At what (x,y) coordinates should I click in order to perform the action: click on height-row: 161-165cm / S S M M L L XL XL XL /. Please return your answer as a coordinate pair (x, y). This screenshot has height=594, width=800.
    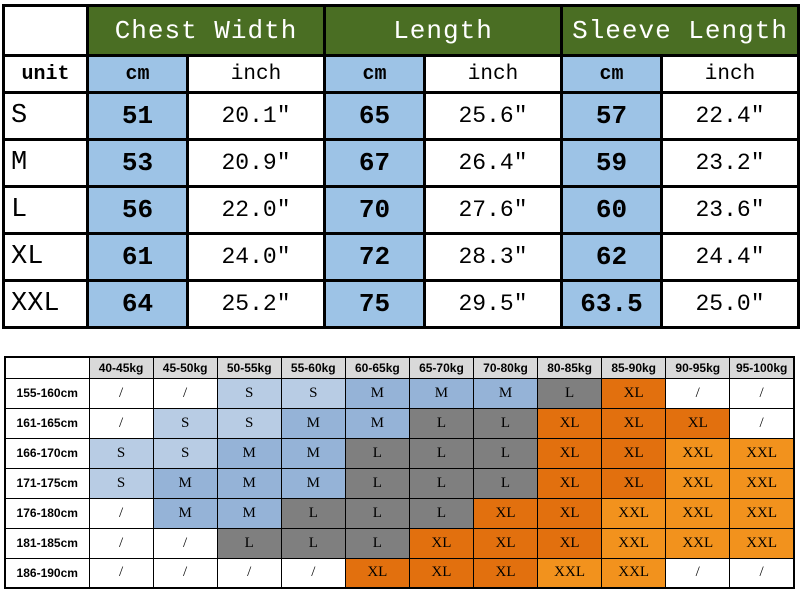
    Looking at the image, I should click on (399, 423).